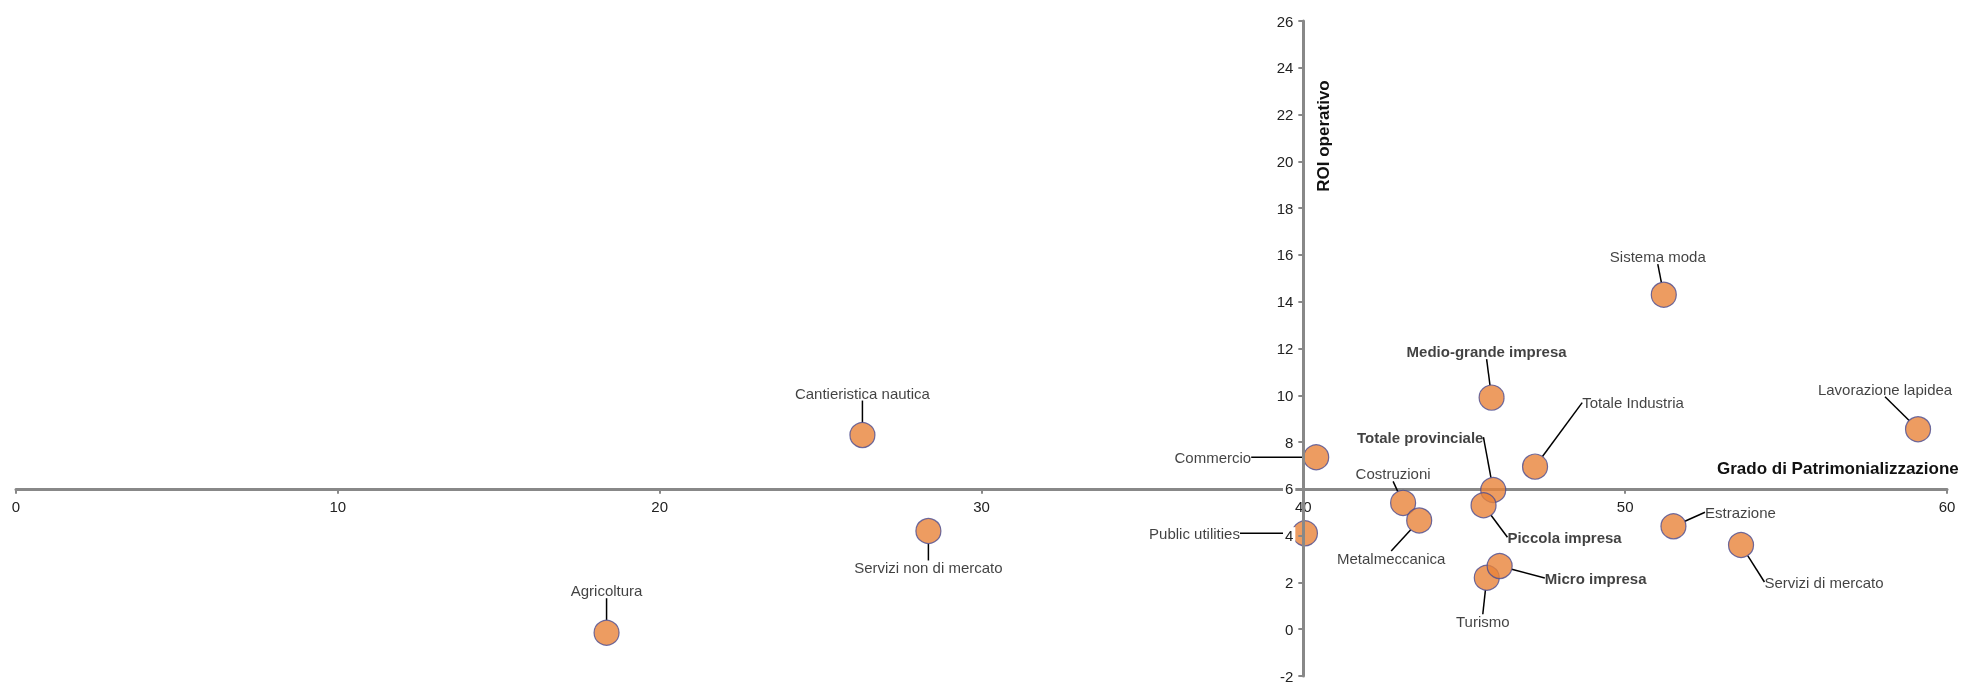 This screenshot has height=685, width=1975. What do you see at coordinates (862, 393) in the screenshot?
I see `data-label: Cantieristica nautica` at bounding box center [862, 393].